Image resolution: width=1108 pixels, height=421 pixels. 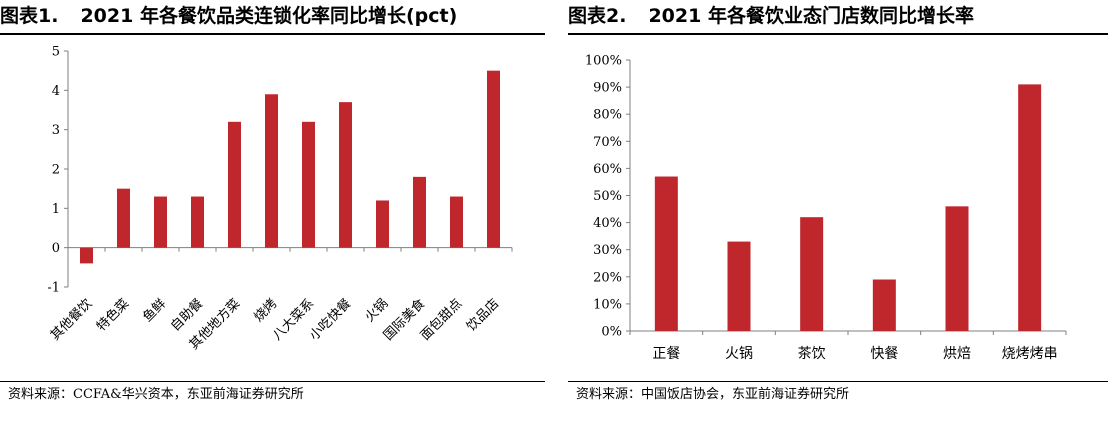 I want to click on figure-title: 图表1. 2021 年各餐饮品类连锁化率同比增长(pct), so click(x=272, y=16).